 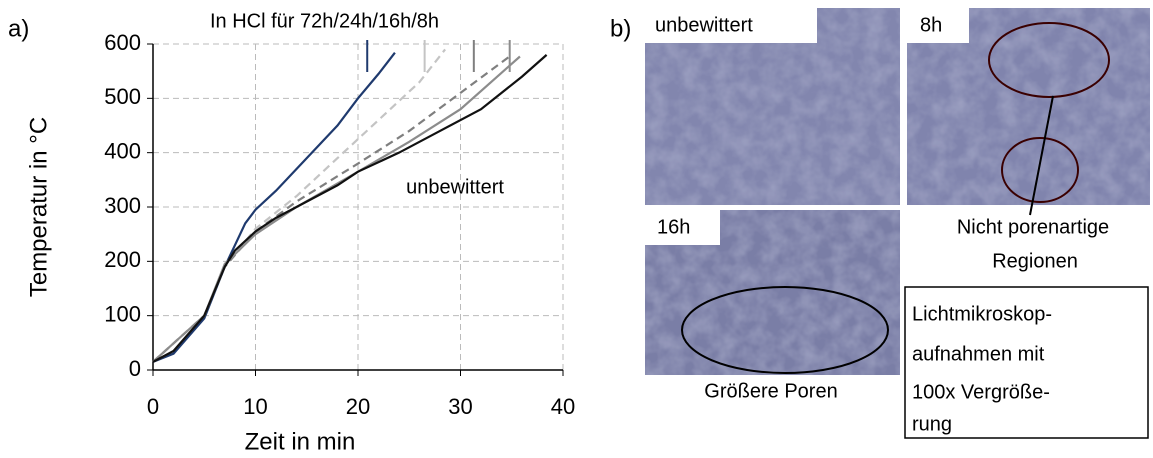 I want to click on x-tick-label: 30, so click(x=460, y=406).